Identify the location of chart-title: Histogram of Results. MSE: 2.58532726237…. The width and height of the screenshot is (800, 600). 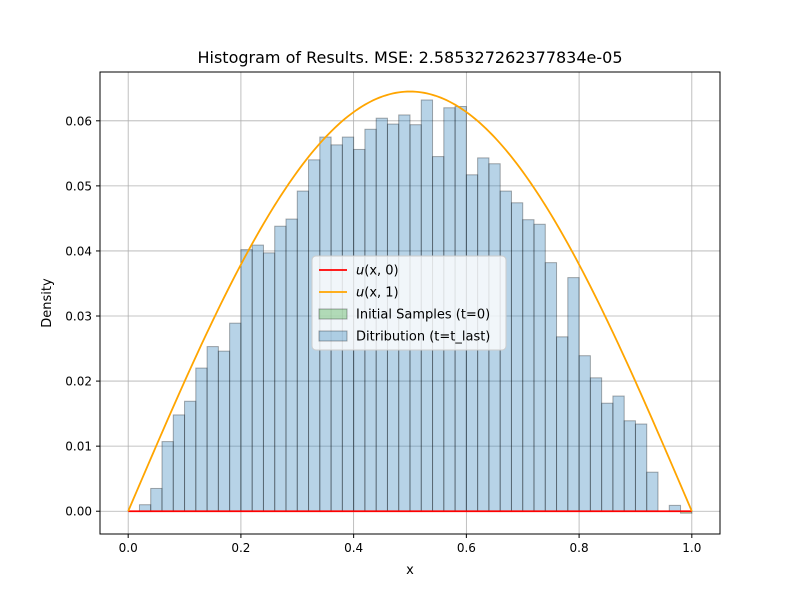
(409, 57).